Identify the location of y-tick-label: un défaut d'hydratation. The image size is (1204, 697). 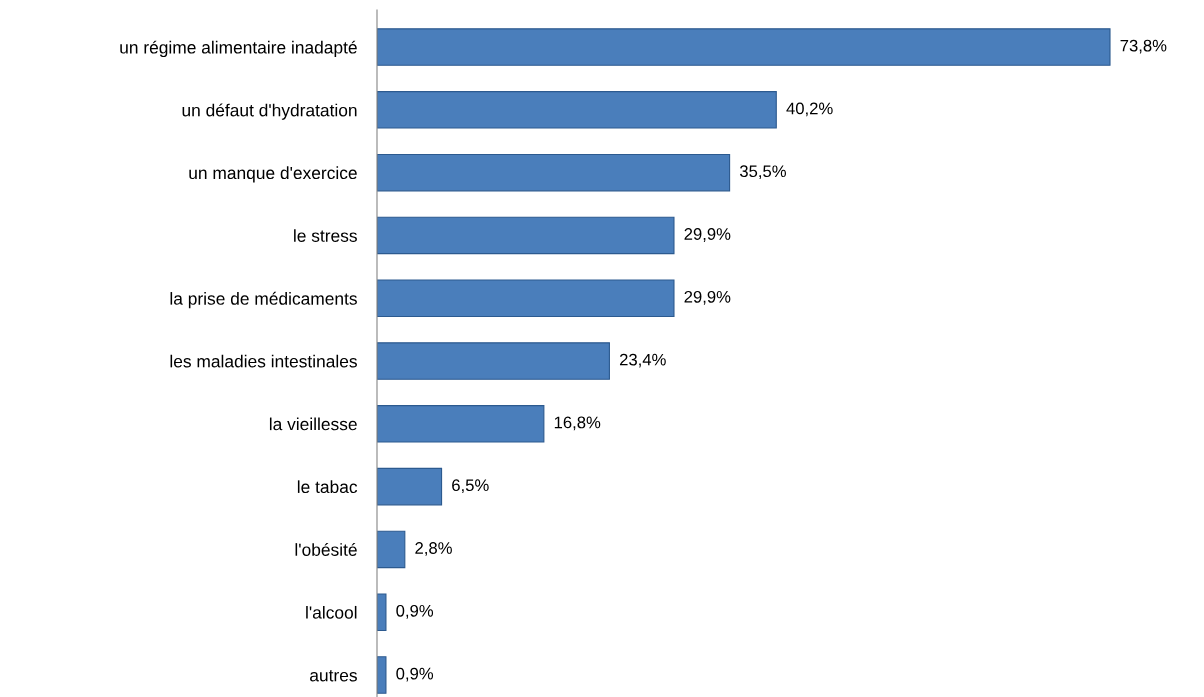
(269, 111).